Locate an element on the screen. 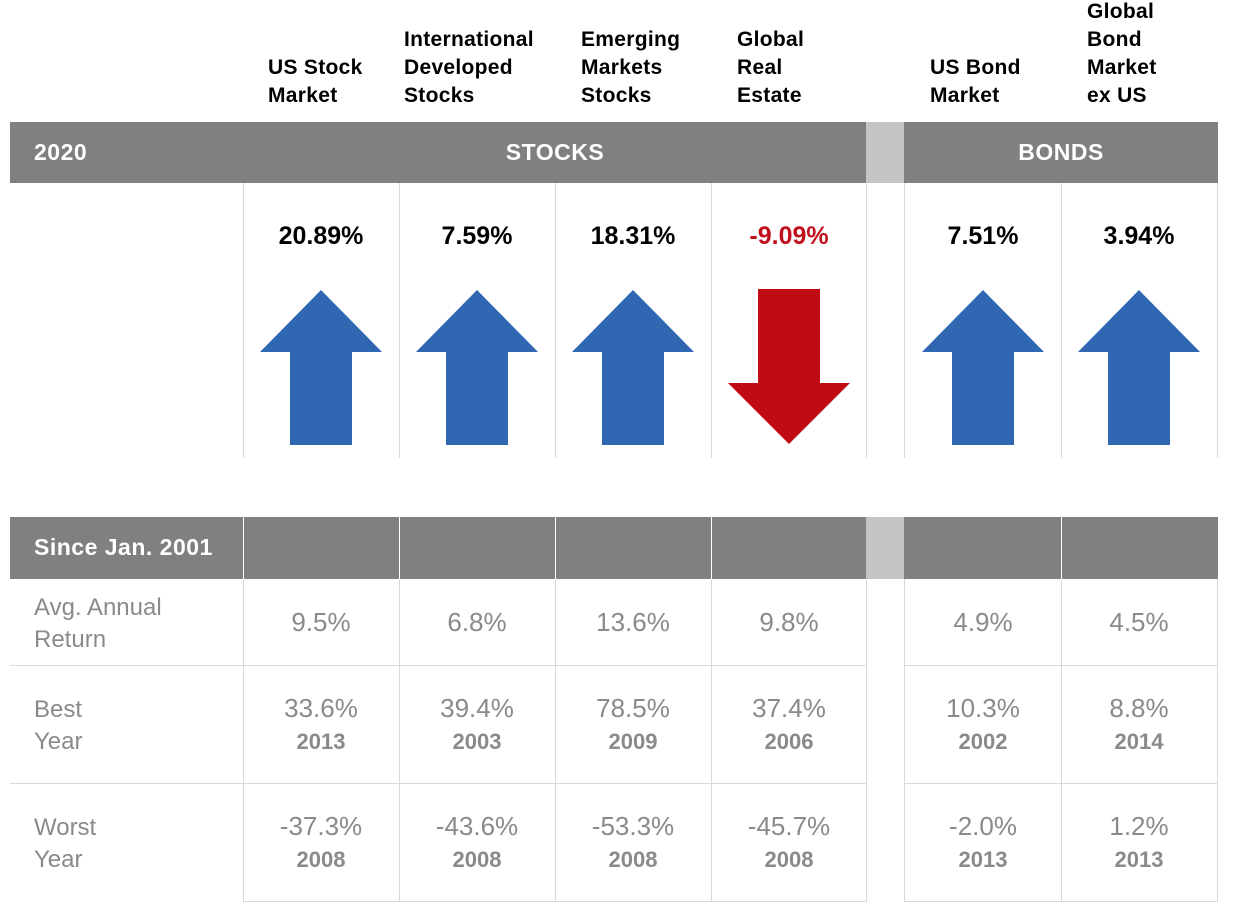 The image size is (1236, 918). return-2020-value: 7.59% is located at coordinates (477, 236).